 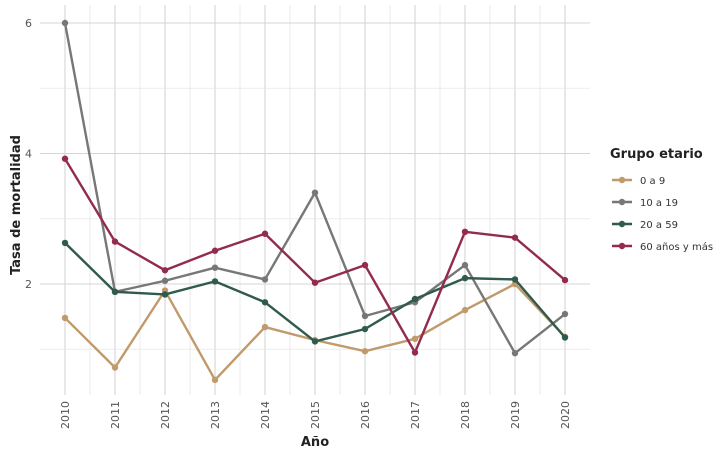 What do you see at coordinates (215, 415) in the screenshot?
I see `x-tick-label: 2013` at bounding box center [215, 415].